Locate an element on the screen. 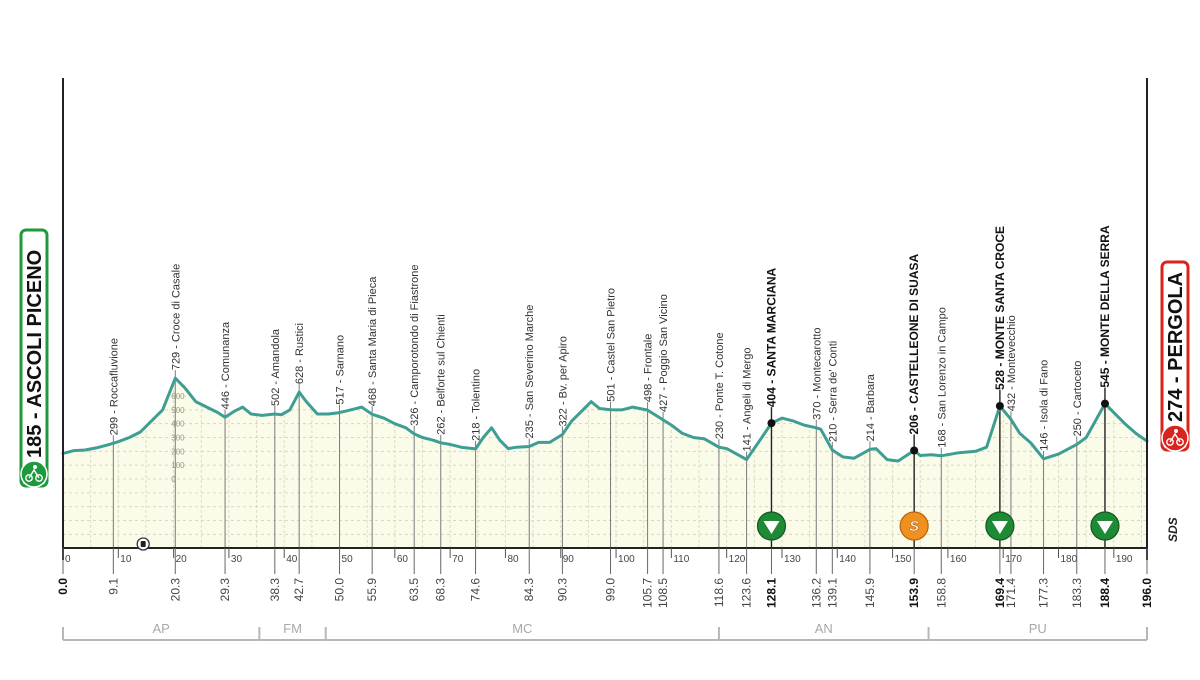 Image resolution: width=1200 pixels, height=680 pixels. cyclist-icon is located at coordinates (1175, 438).